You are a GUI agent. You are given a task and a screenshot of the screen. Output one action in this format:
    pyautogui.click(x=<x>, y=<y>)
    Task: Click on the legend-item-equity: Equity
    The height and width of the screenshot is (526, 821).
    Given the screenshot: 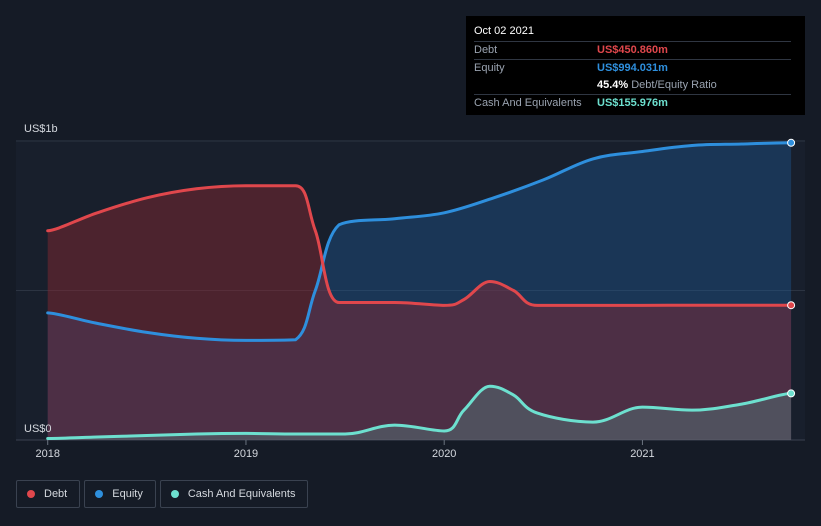 What is the action you would take?
    pyautogui.click(x=120, y=494)
    